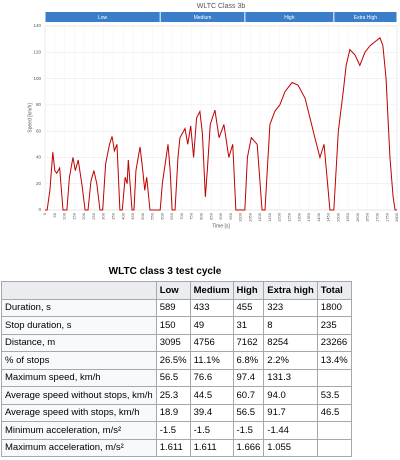 This screenshot has height=460, width=400. I want to click on table-cell: 13.4%, so click(334, 360).